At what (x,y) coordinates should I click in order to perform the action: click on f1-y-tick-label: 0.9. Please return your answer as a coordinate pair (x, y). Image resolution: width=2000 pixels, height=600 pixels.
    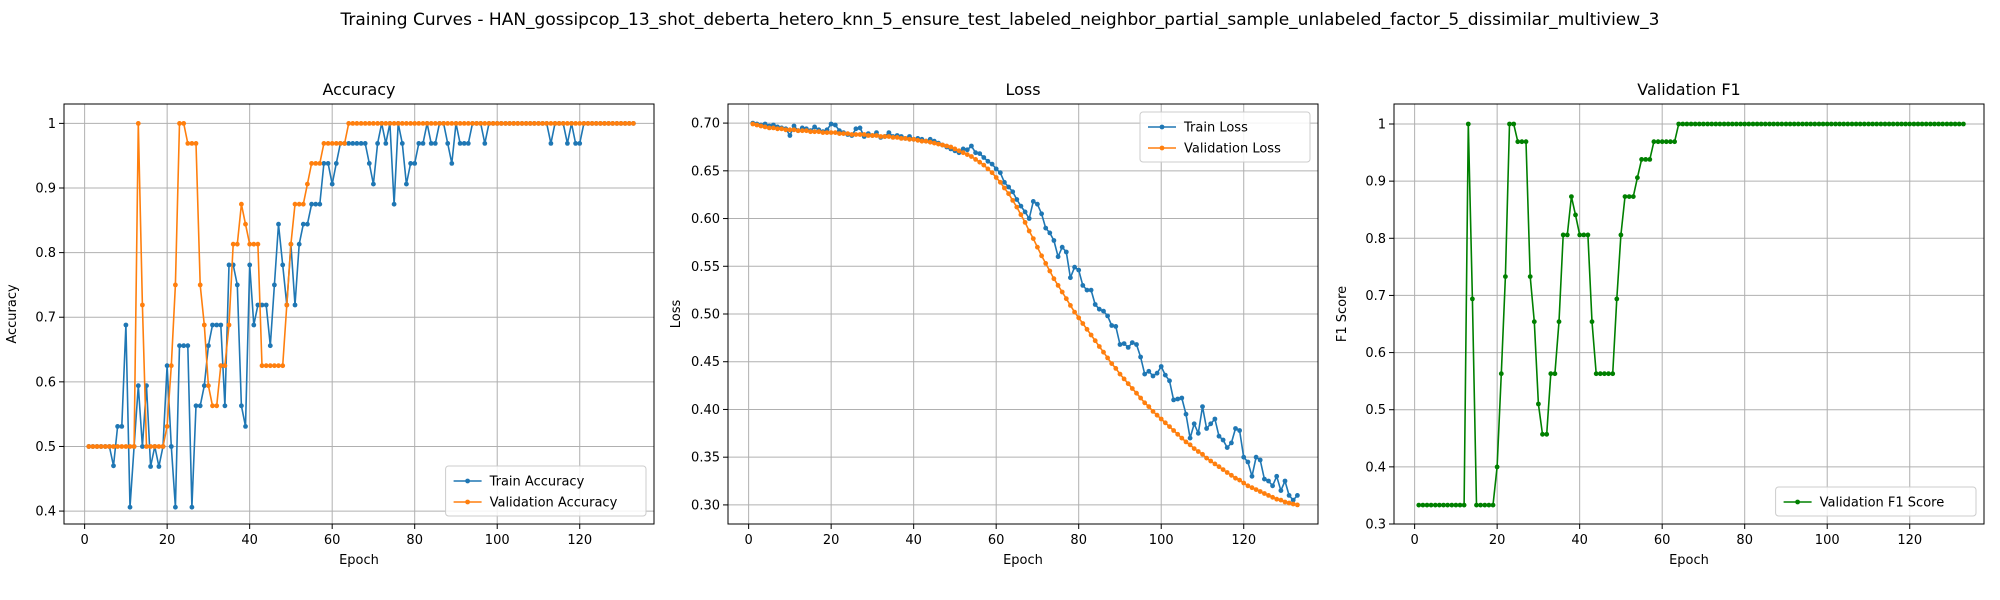
    Looking at the image, I should click on (1375, 182).